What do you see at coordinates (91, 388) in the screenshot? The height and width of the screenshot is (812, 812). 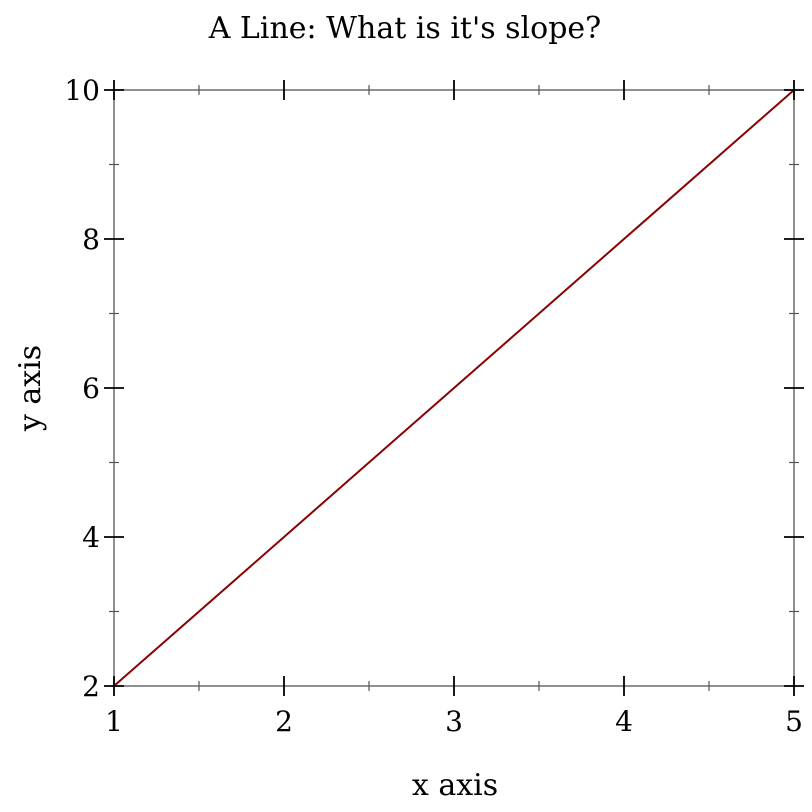 I see `y-tick-label: 6` at bounding box center [91, 388].